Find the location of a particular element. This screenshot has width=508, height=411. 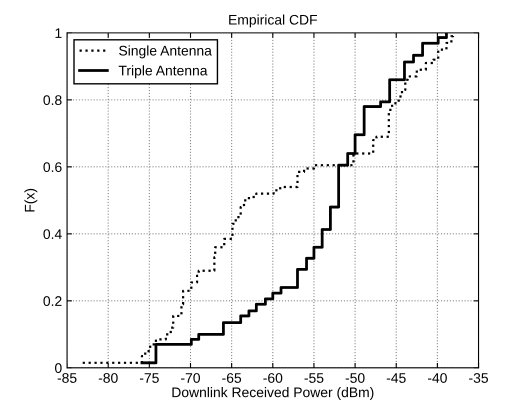

x-tick-label: -70 is located at coordinates (190, 378).